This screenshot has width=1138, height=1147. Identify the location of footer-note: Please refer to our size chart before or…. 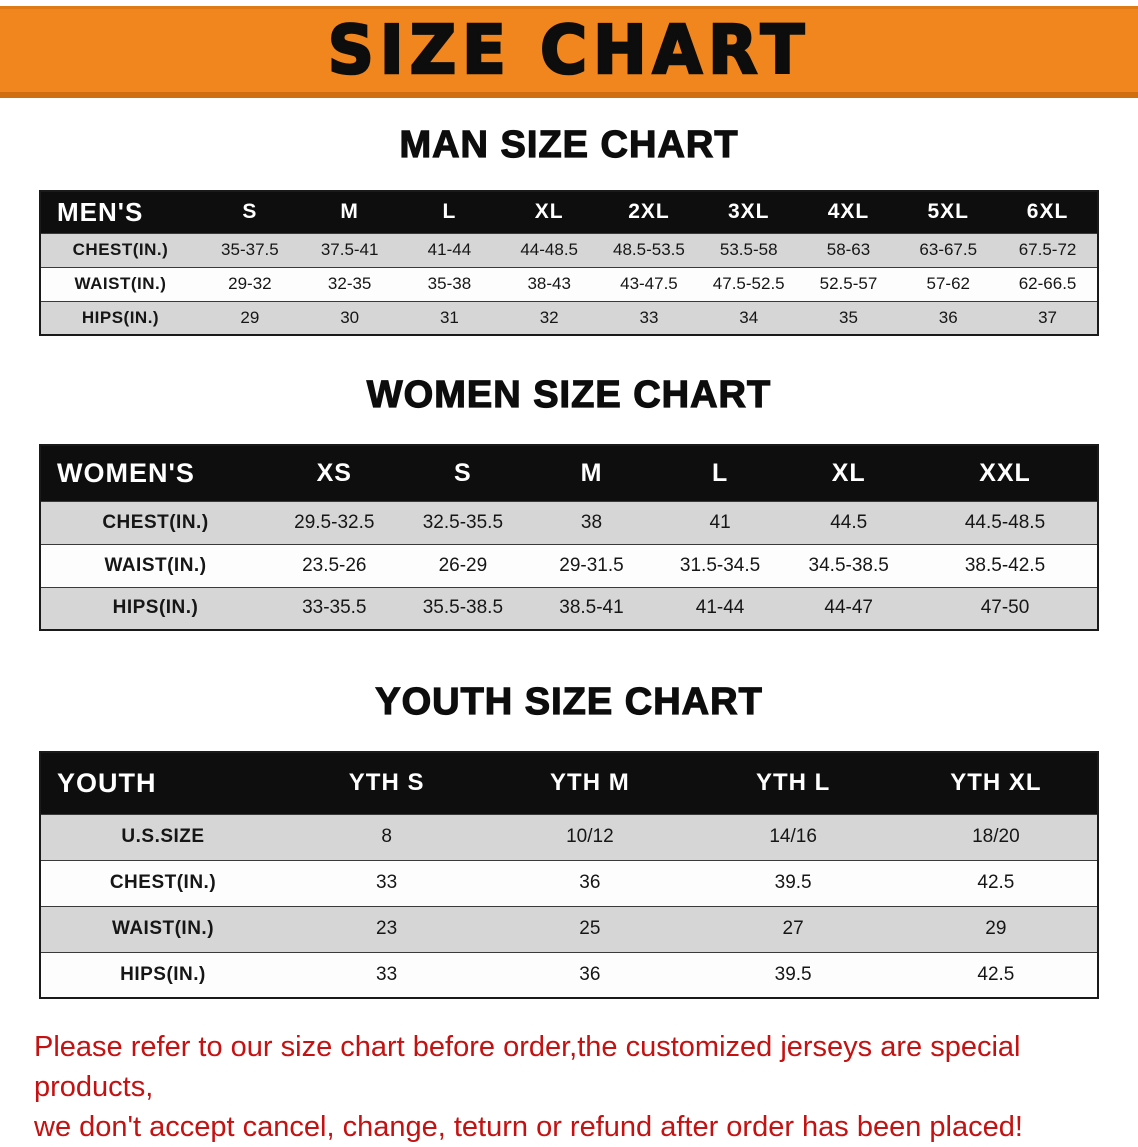
(569, 1087).